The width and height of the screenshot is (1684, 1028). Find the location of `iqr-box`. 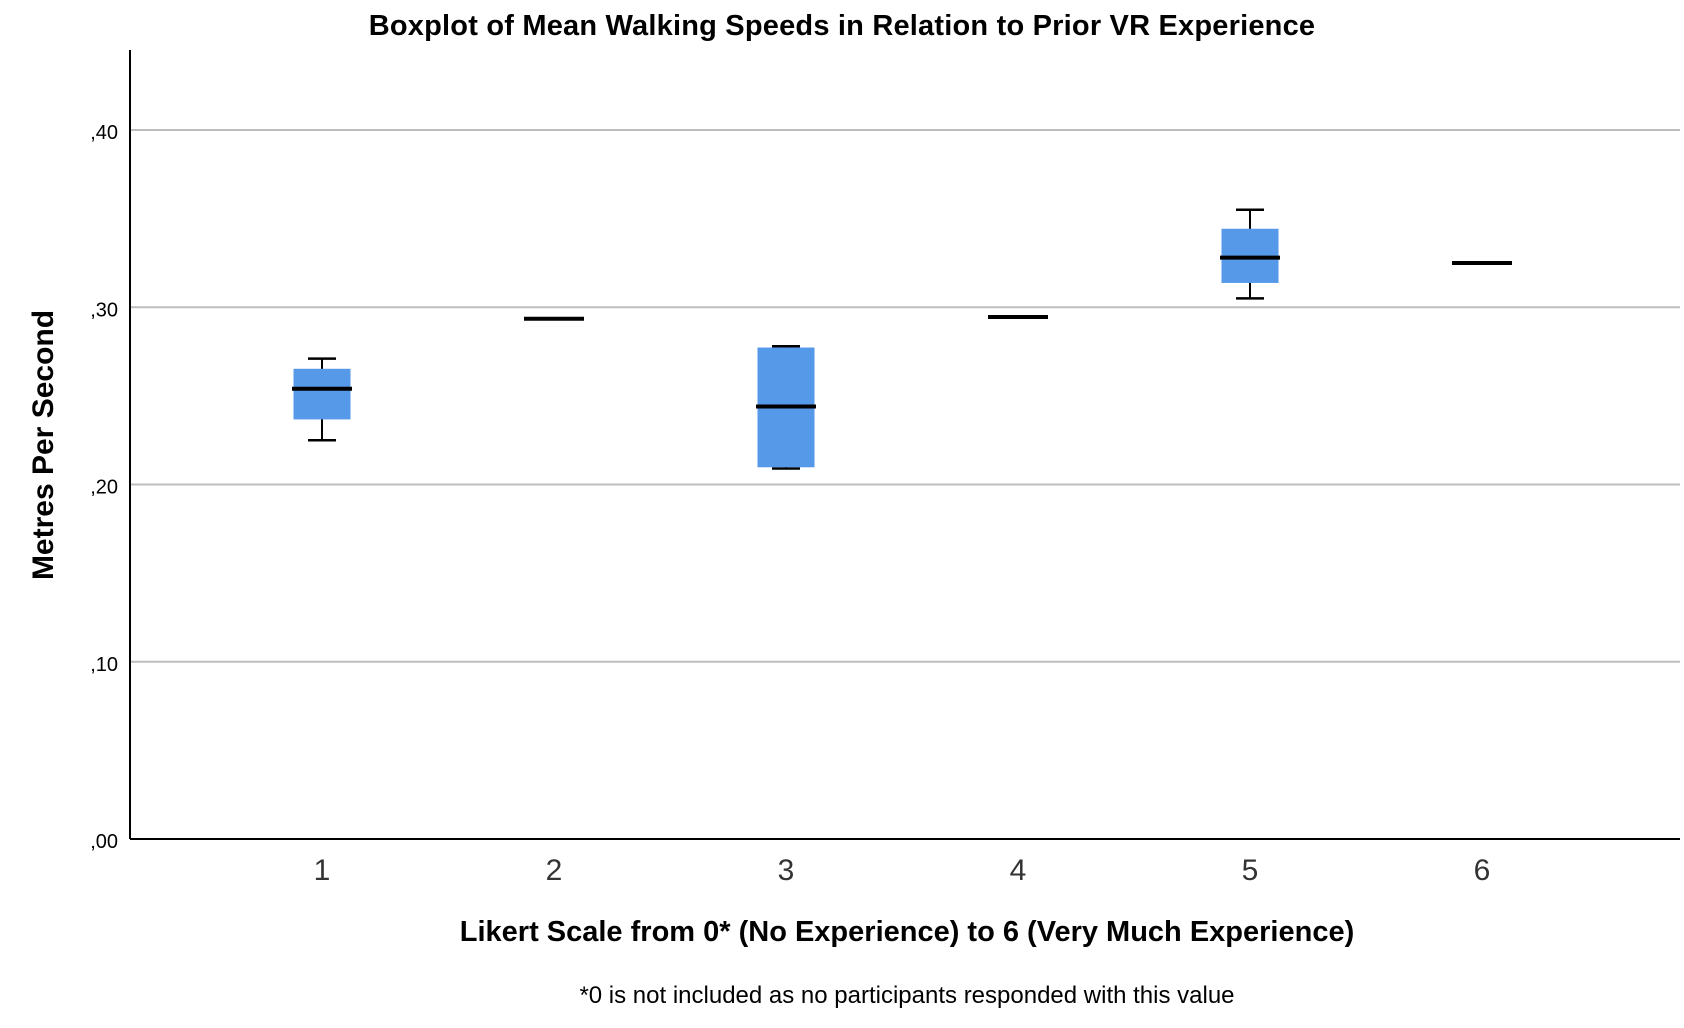

iqr-box is located at coordinates (322, 394).